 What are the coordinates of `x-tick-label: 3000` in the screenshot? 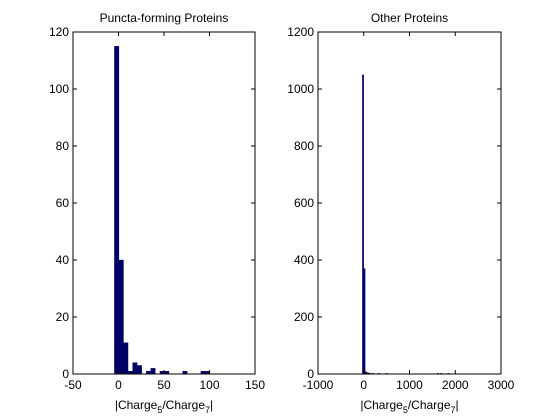 It's located at (501, 385).